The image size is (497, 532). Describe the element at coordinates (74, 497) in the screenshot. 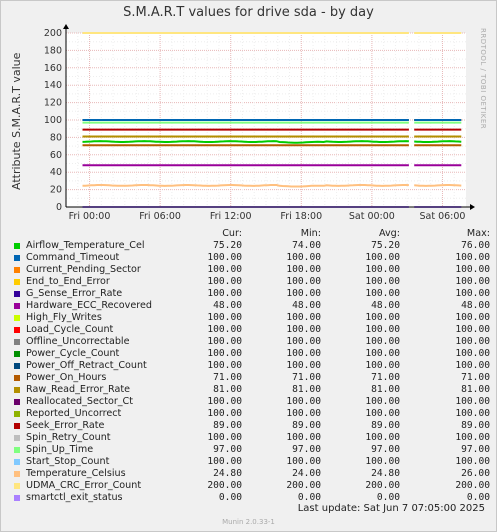

I see `legend-name: smartctl_exit_status` at that location.